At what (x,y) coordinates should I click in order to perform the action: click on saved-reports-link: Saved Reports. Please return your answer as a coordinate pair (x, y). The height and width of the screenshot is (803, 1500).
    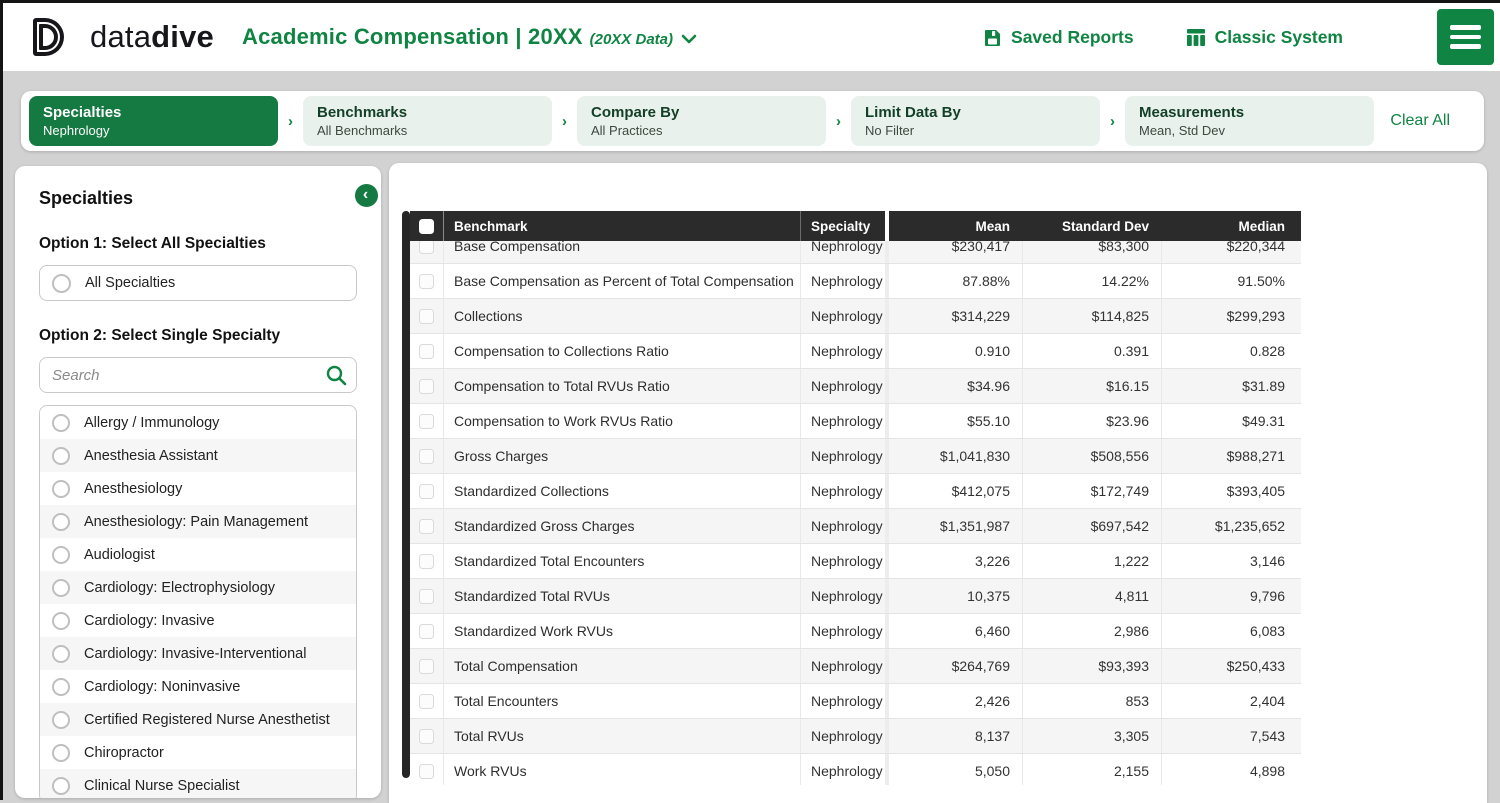
    Looking at the image, I should click on (1058, 37).